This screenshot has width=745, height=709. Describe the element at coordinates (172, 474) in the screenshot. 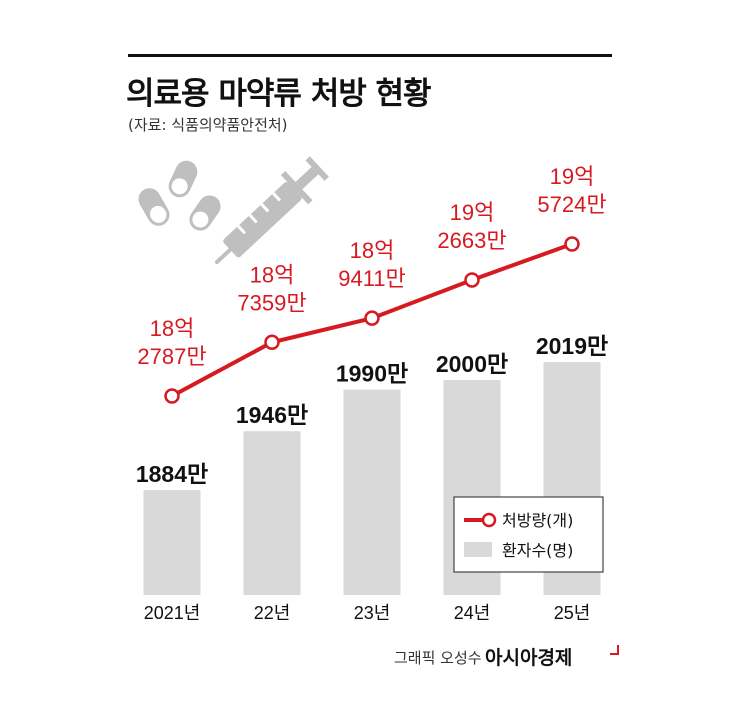

I see `bar-value-label-0: 1884만` at that location.